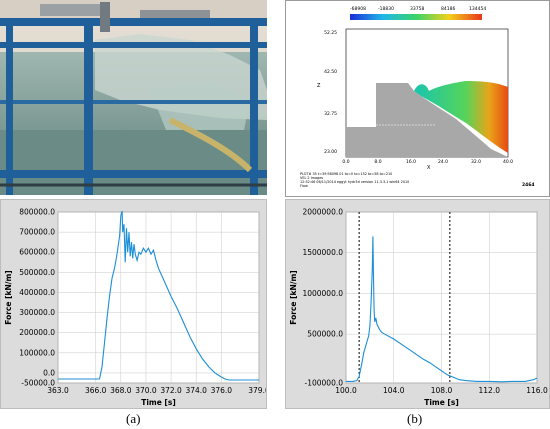  I want to click on legend-value-1: -68908, so click(358, 9).